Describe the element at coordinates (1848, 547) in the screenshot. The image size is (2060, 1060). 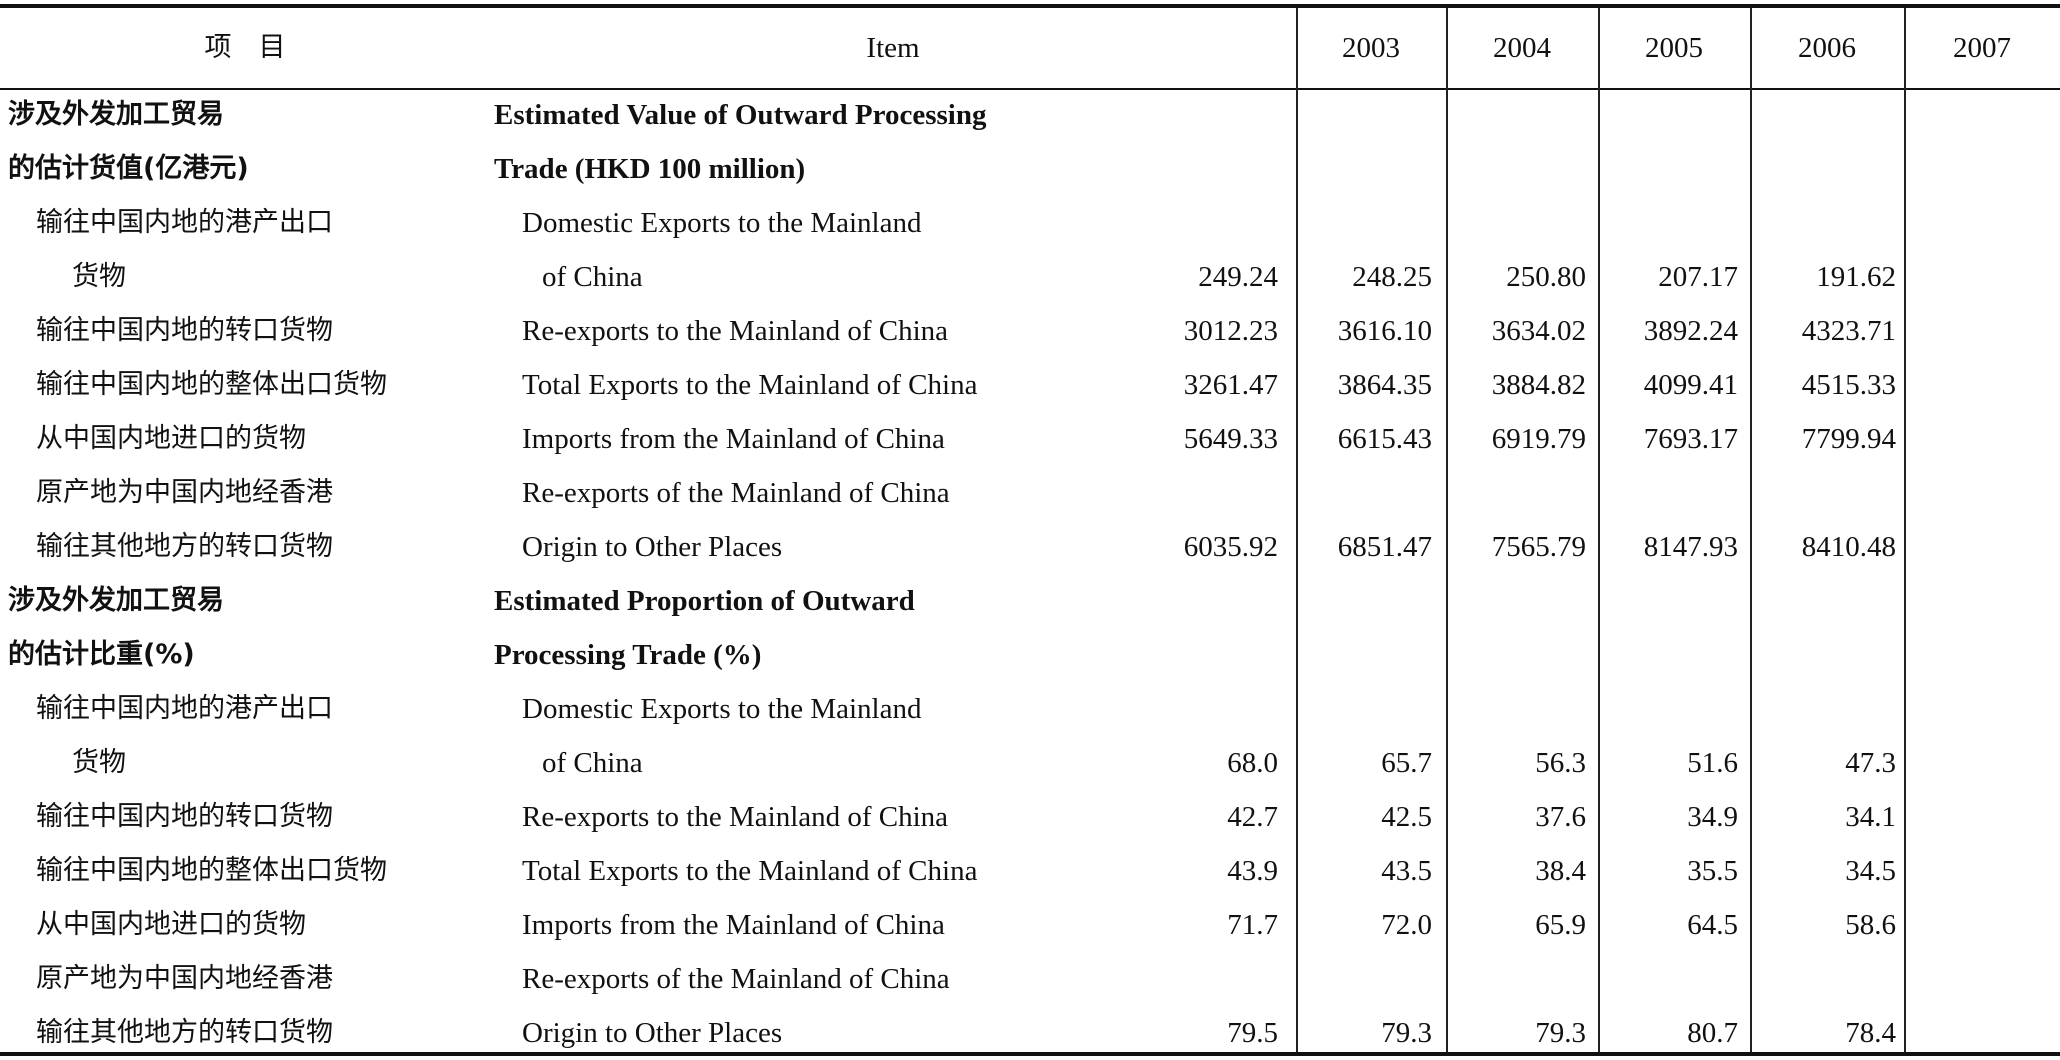
I see `value-cell-2007: 8410.48` at that location.